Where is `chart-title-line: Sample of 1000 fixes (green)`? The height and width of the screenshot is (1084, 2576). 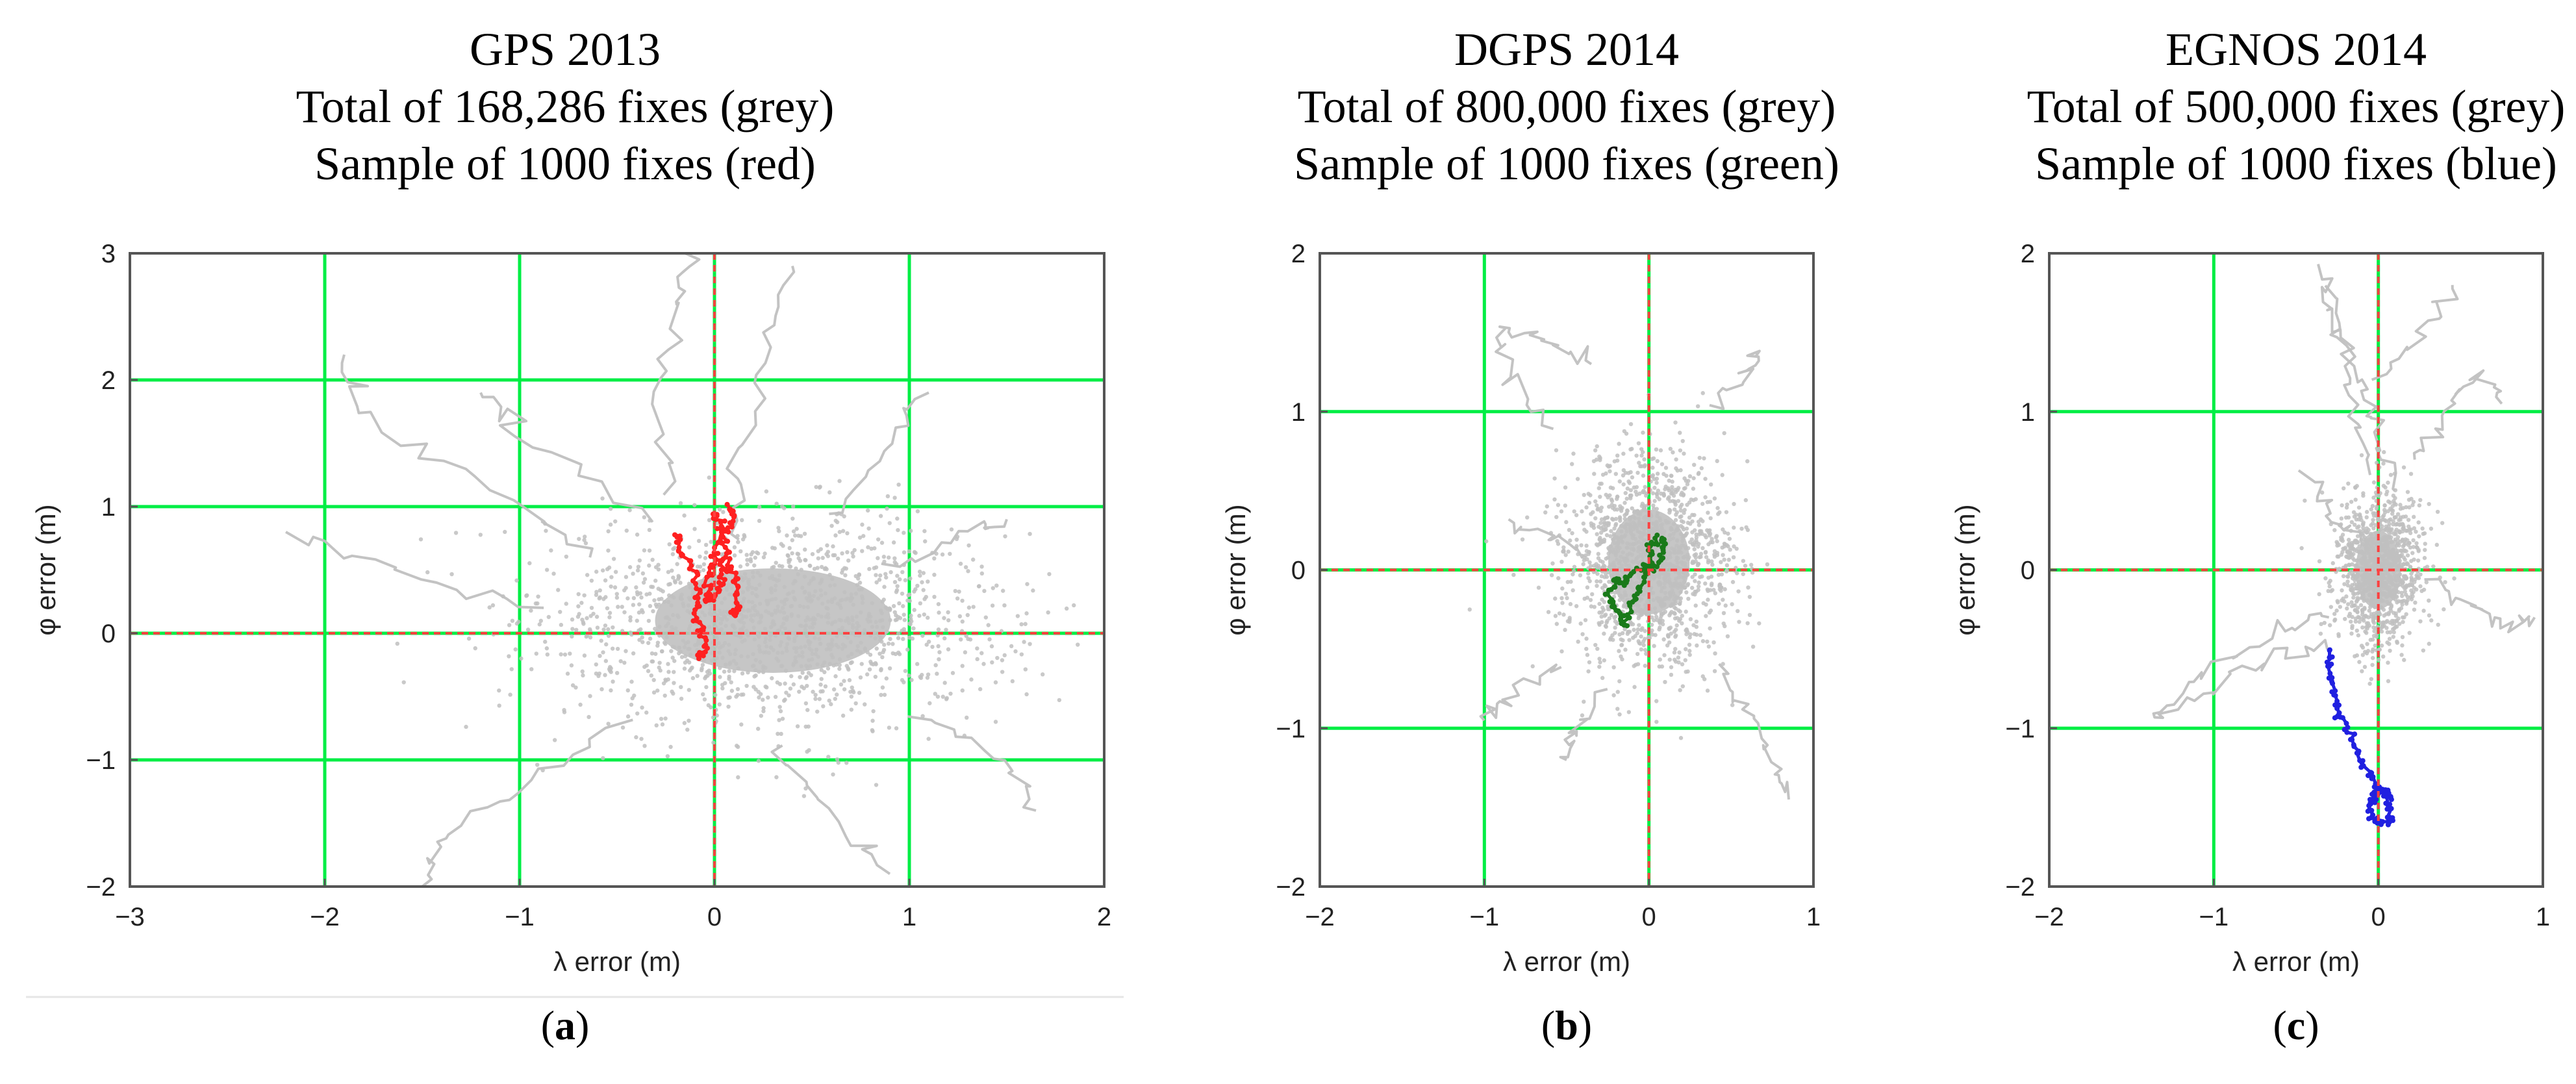
chart-title-line: Sample of 1000 fixes (green) is located at coordinates (1566, 164).